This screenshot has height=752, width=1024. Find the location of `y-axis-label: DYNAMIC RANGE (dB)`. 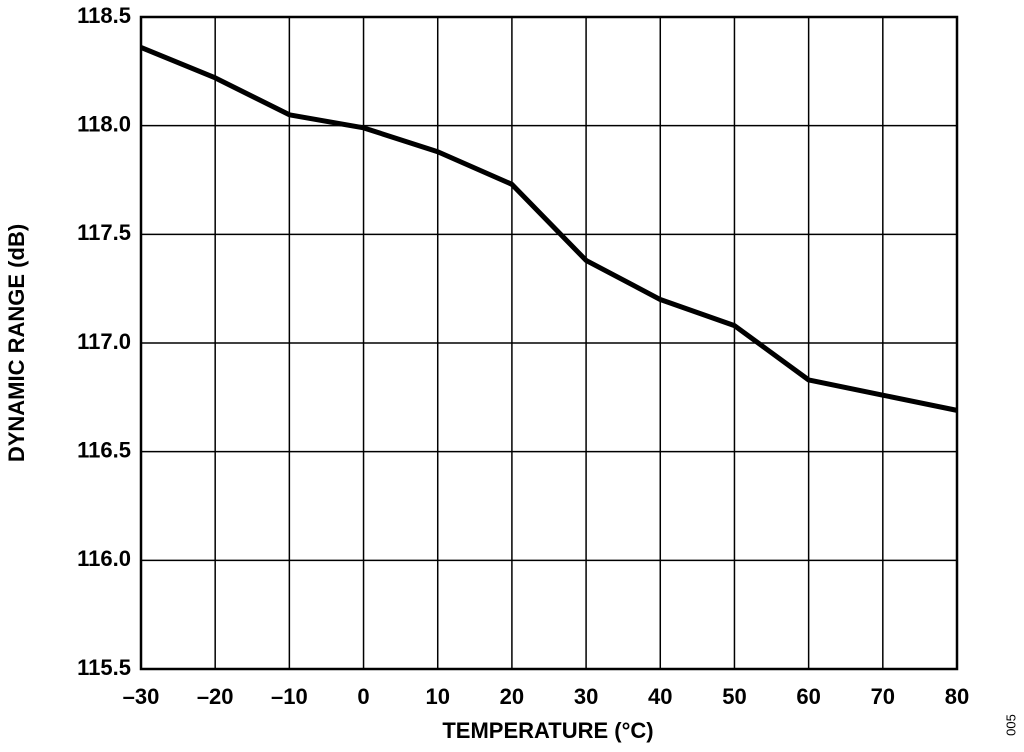

y-axis-label: DYNAMIC RANGE (dB) is located at coordinates (16, 343).